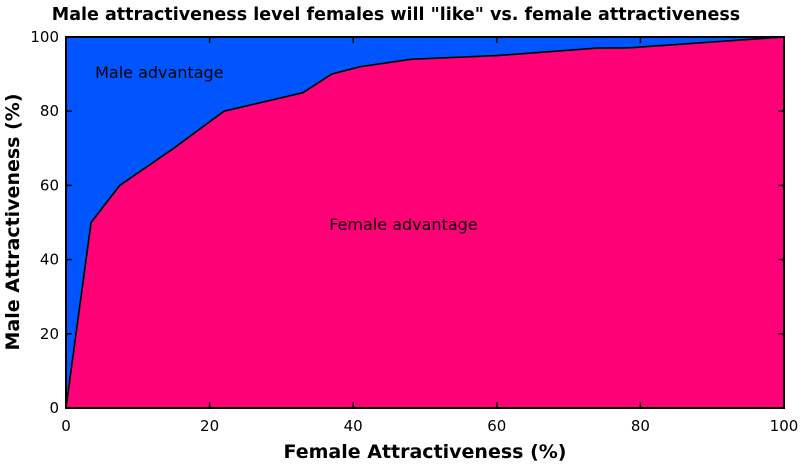 The height and width of the screenshot is (465, 803). What do you see at coordinates (425, 452) in the screenshot?
I see `x-axis-label: Female Attractiveness (%)` at bounding box center [425, 452].